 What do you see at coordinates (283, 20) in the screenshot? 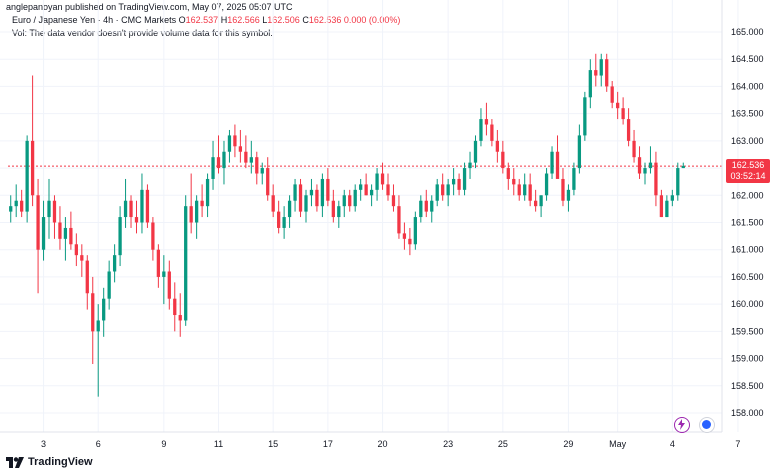
I see `low-value: 162.506` at bounding box center [283, 20].